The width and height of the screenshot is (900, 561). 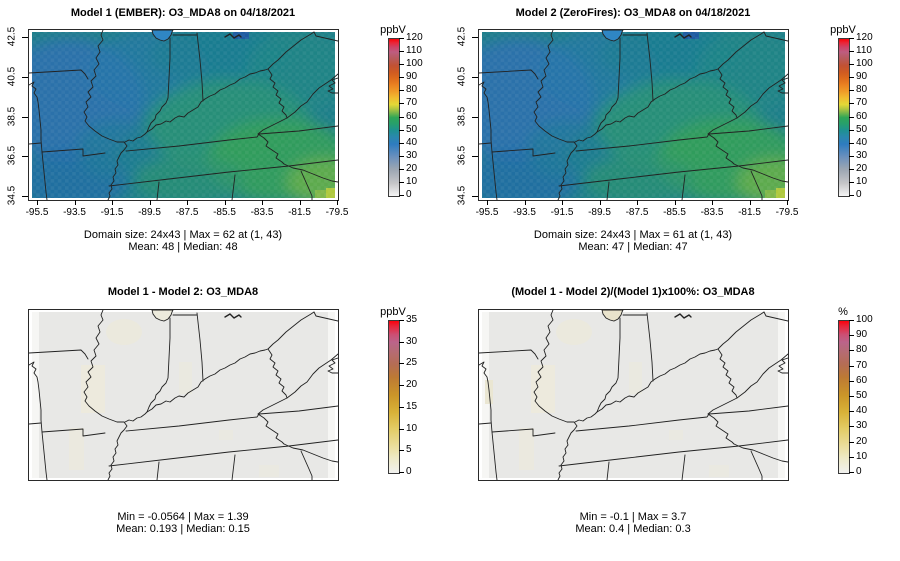 What do you see at coordinates (183, 292) in the screenshot?
I see `panel-title: Model 1 - Model 2: O3_MDA8` at bounding box center [183, 292].